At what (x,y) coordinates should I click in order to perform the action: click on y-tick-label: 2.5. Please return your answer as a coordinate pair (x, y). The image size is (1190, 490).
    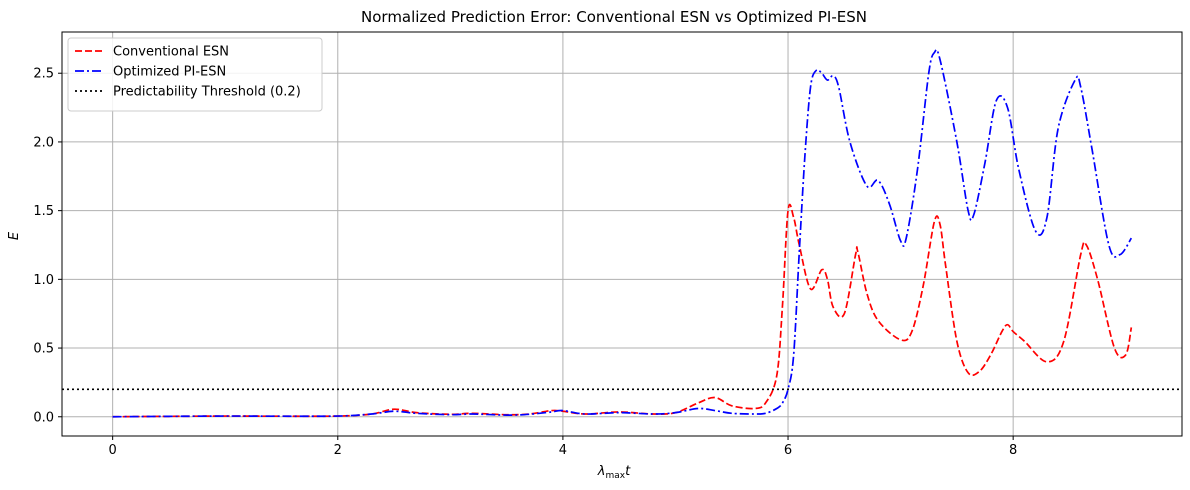
    Looking at the image, I should click on (43, 74).